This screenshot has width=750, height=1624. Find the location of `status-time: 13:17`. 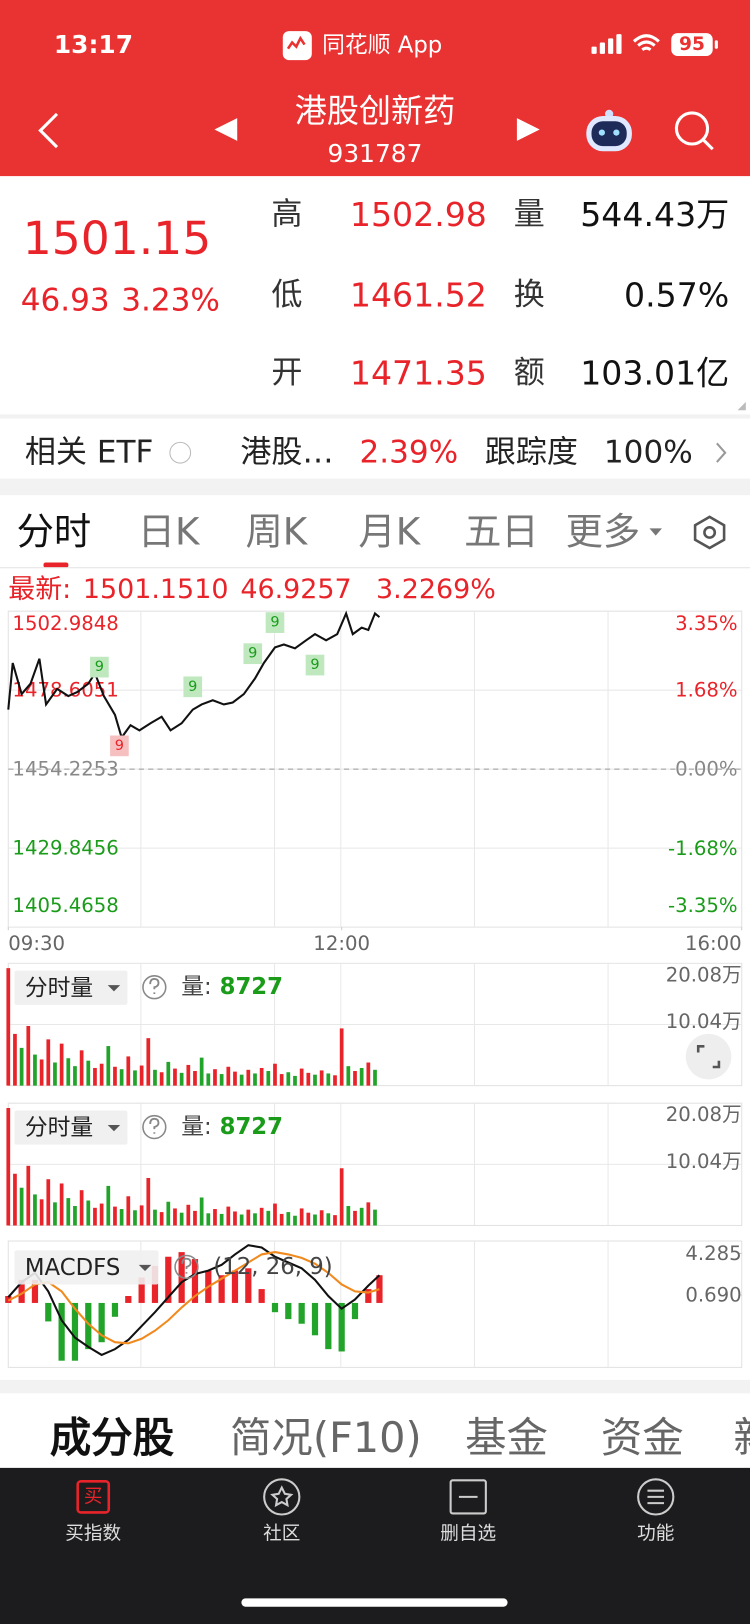

status-time: 13:17 is located at coordinates (93, 44).